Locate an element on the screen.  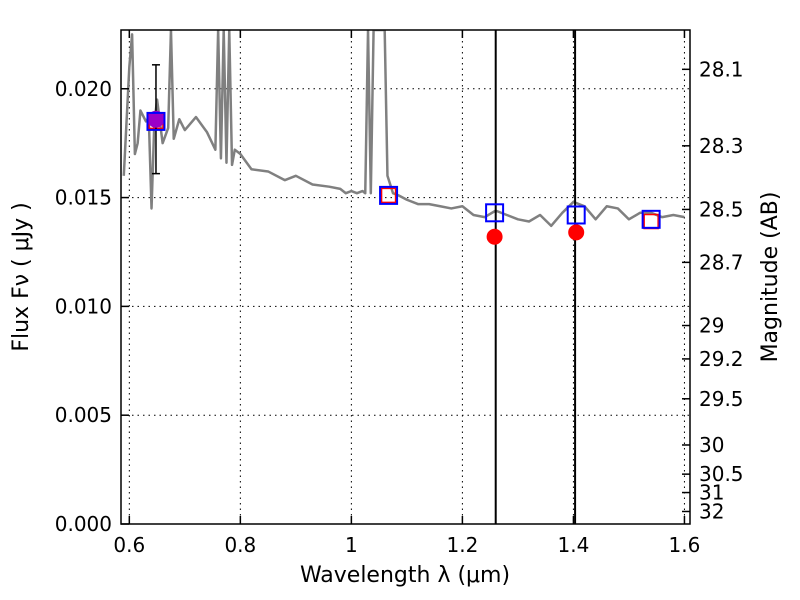
y-tick-label: 0.005 is located at coordinates (83, 415).